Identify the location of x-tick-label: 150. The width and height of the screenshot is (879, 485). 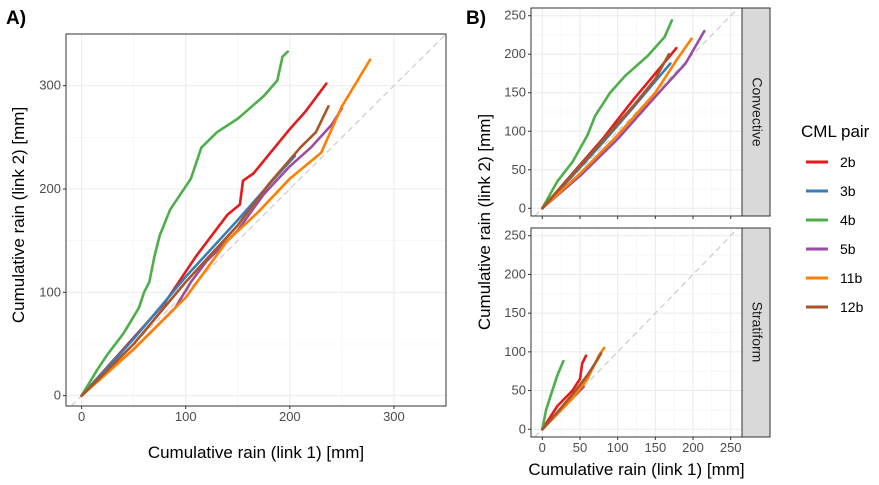
(655, 447).